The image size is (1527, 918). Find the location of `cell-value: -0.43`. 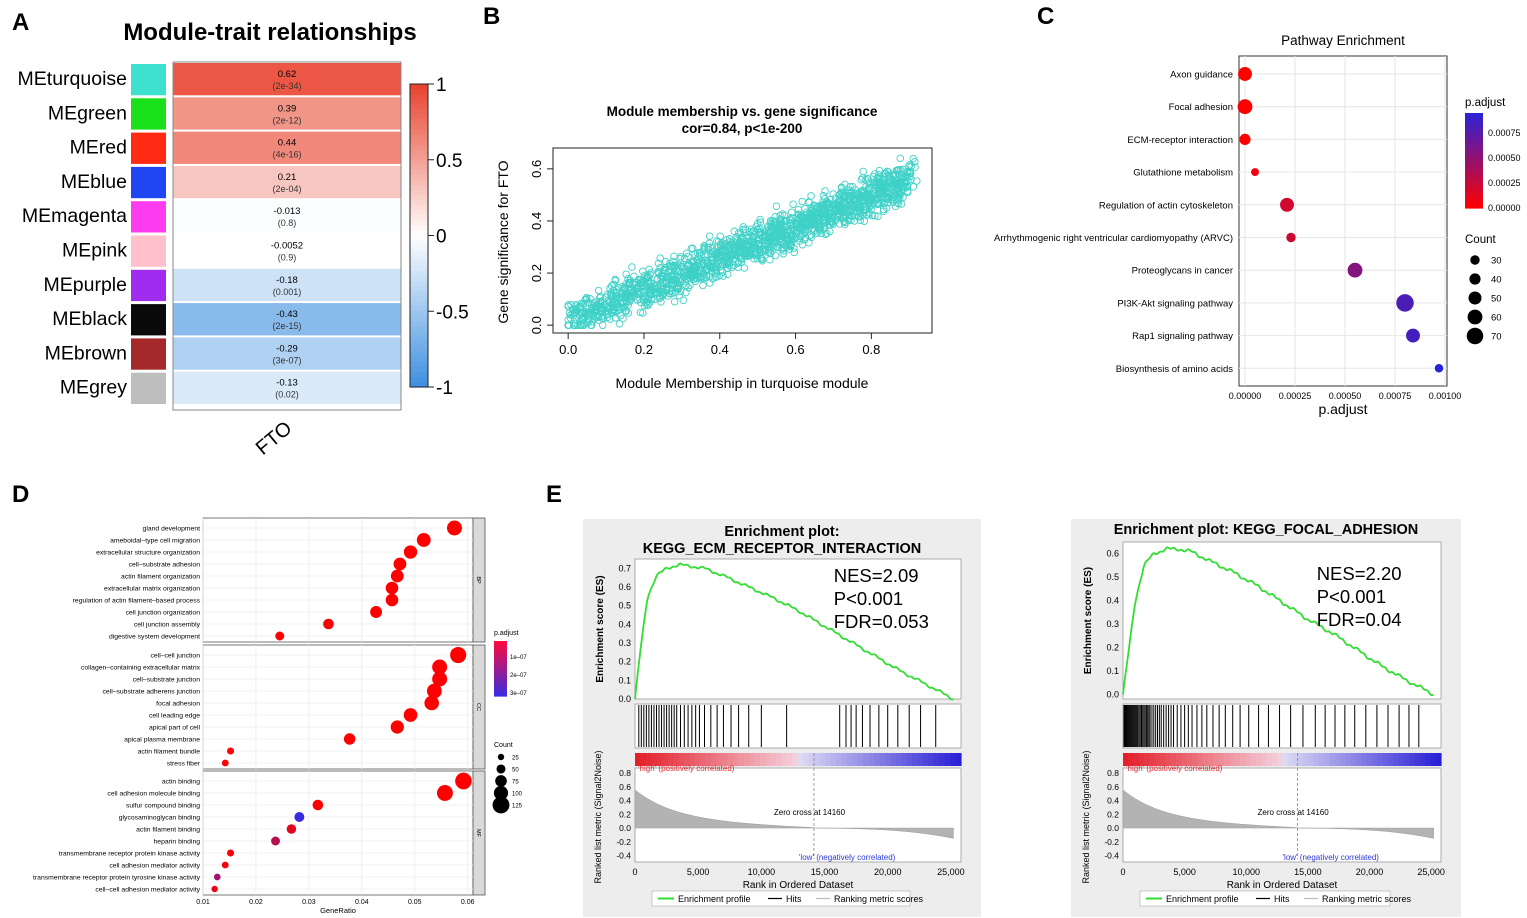

cell-value: -0.43 is located at coordinates (287, 314).